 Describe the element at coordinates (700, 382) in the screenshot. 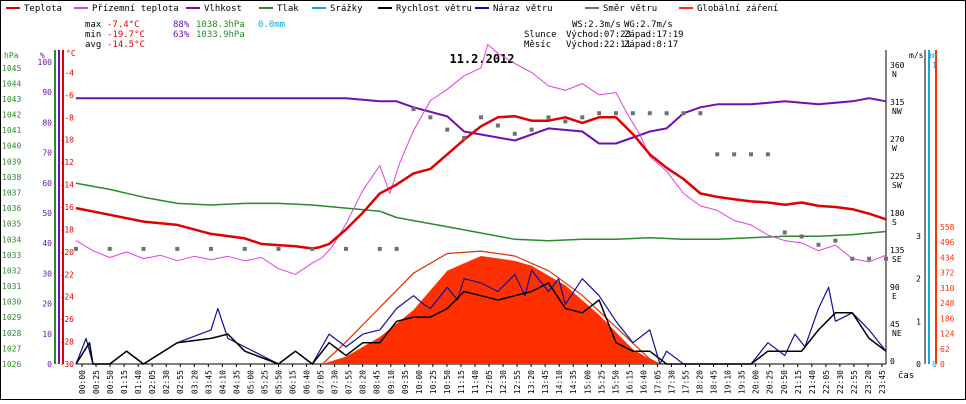

I see `x-tick-label: 18:20` at that location.